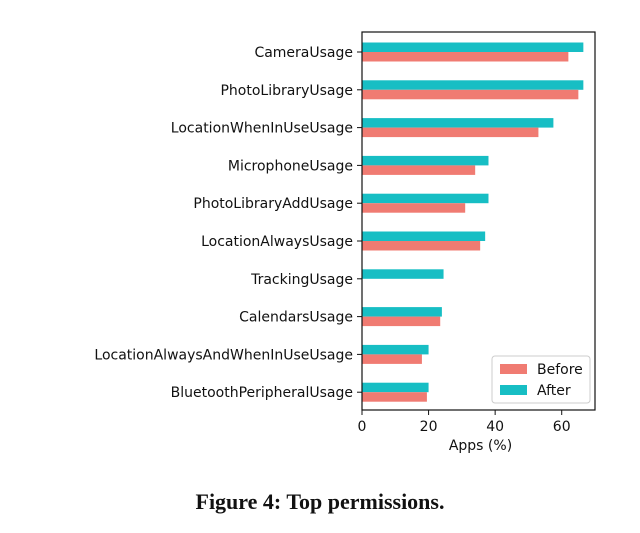 The height and width of the screenshot is (533, 640). What do you see at coordinates (290, 166) in the screenshot?
I see `category-label: MicrophoneUsage` at bounding box center [290, 166].